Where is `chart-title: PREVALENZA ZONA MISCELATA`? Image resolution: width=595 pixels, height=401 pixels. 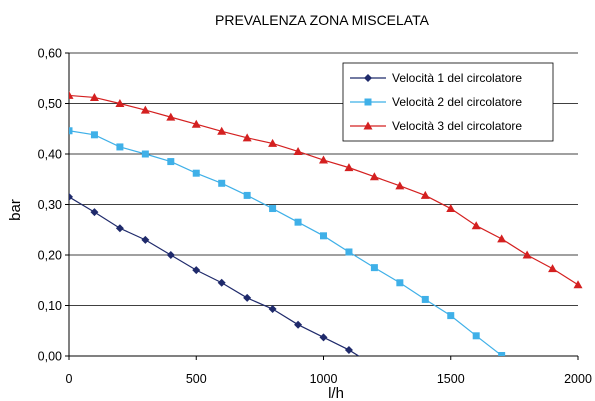
chart-title: PREVALENZA ZONA MISCELATA is located at coordinates (322, 20).